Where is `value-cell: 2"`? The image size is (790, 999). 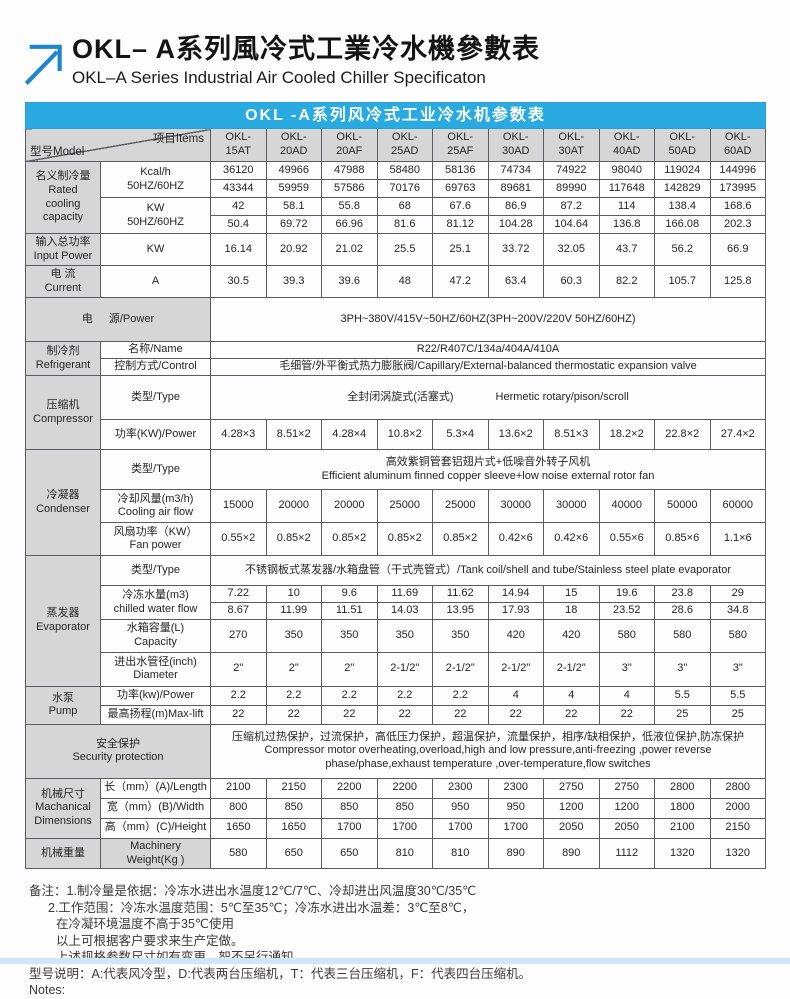
value-cell: 2" is located at coordinates (293, 669).